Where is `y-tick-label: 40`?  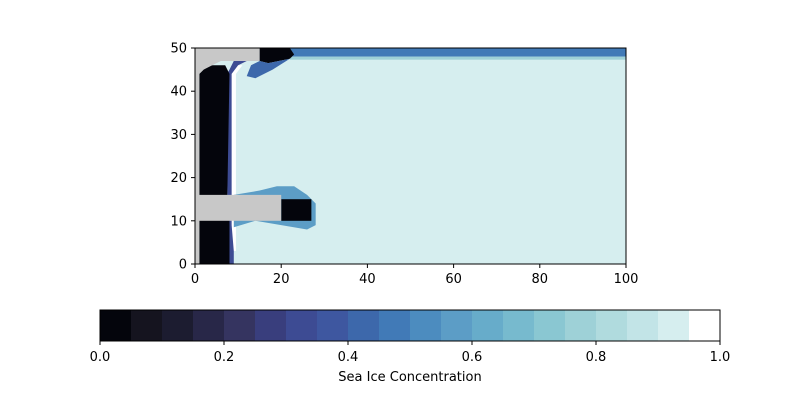
y-tick-label: 40 is located at coordinates (178, 92).